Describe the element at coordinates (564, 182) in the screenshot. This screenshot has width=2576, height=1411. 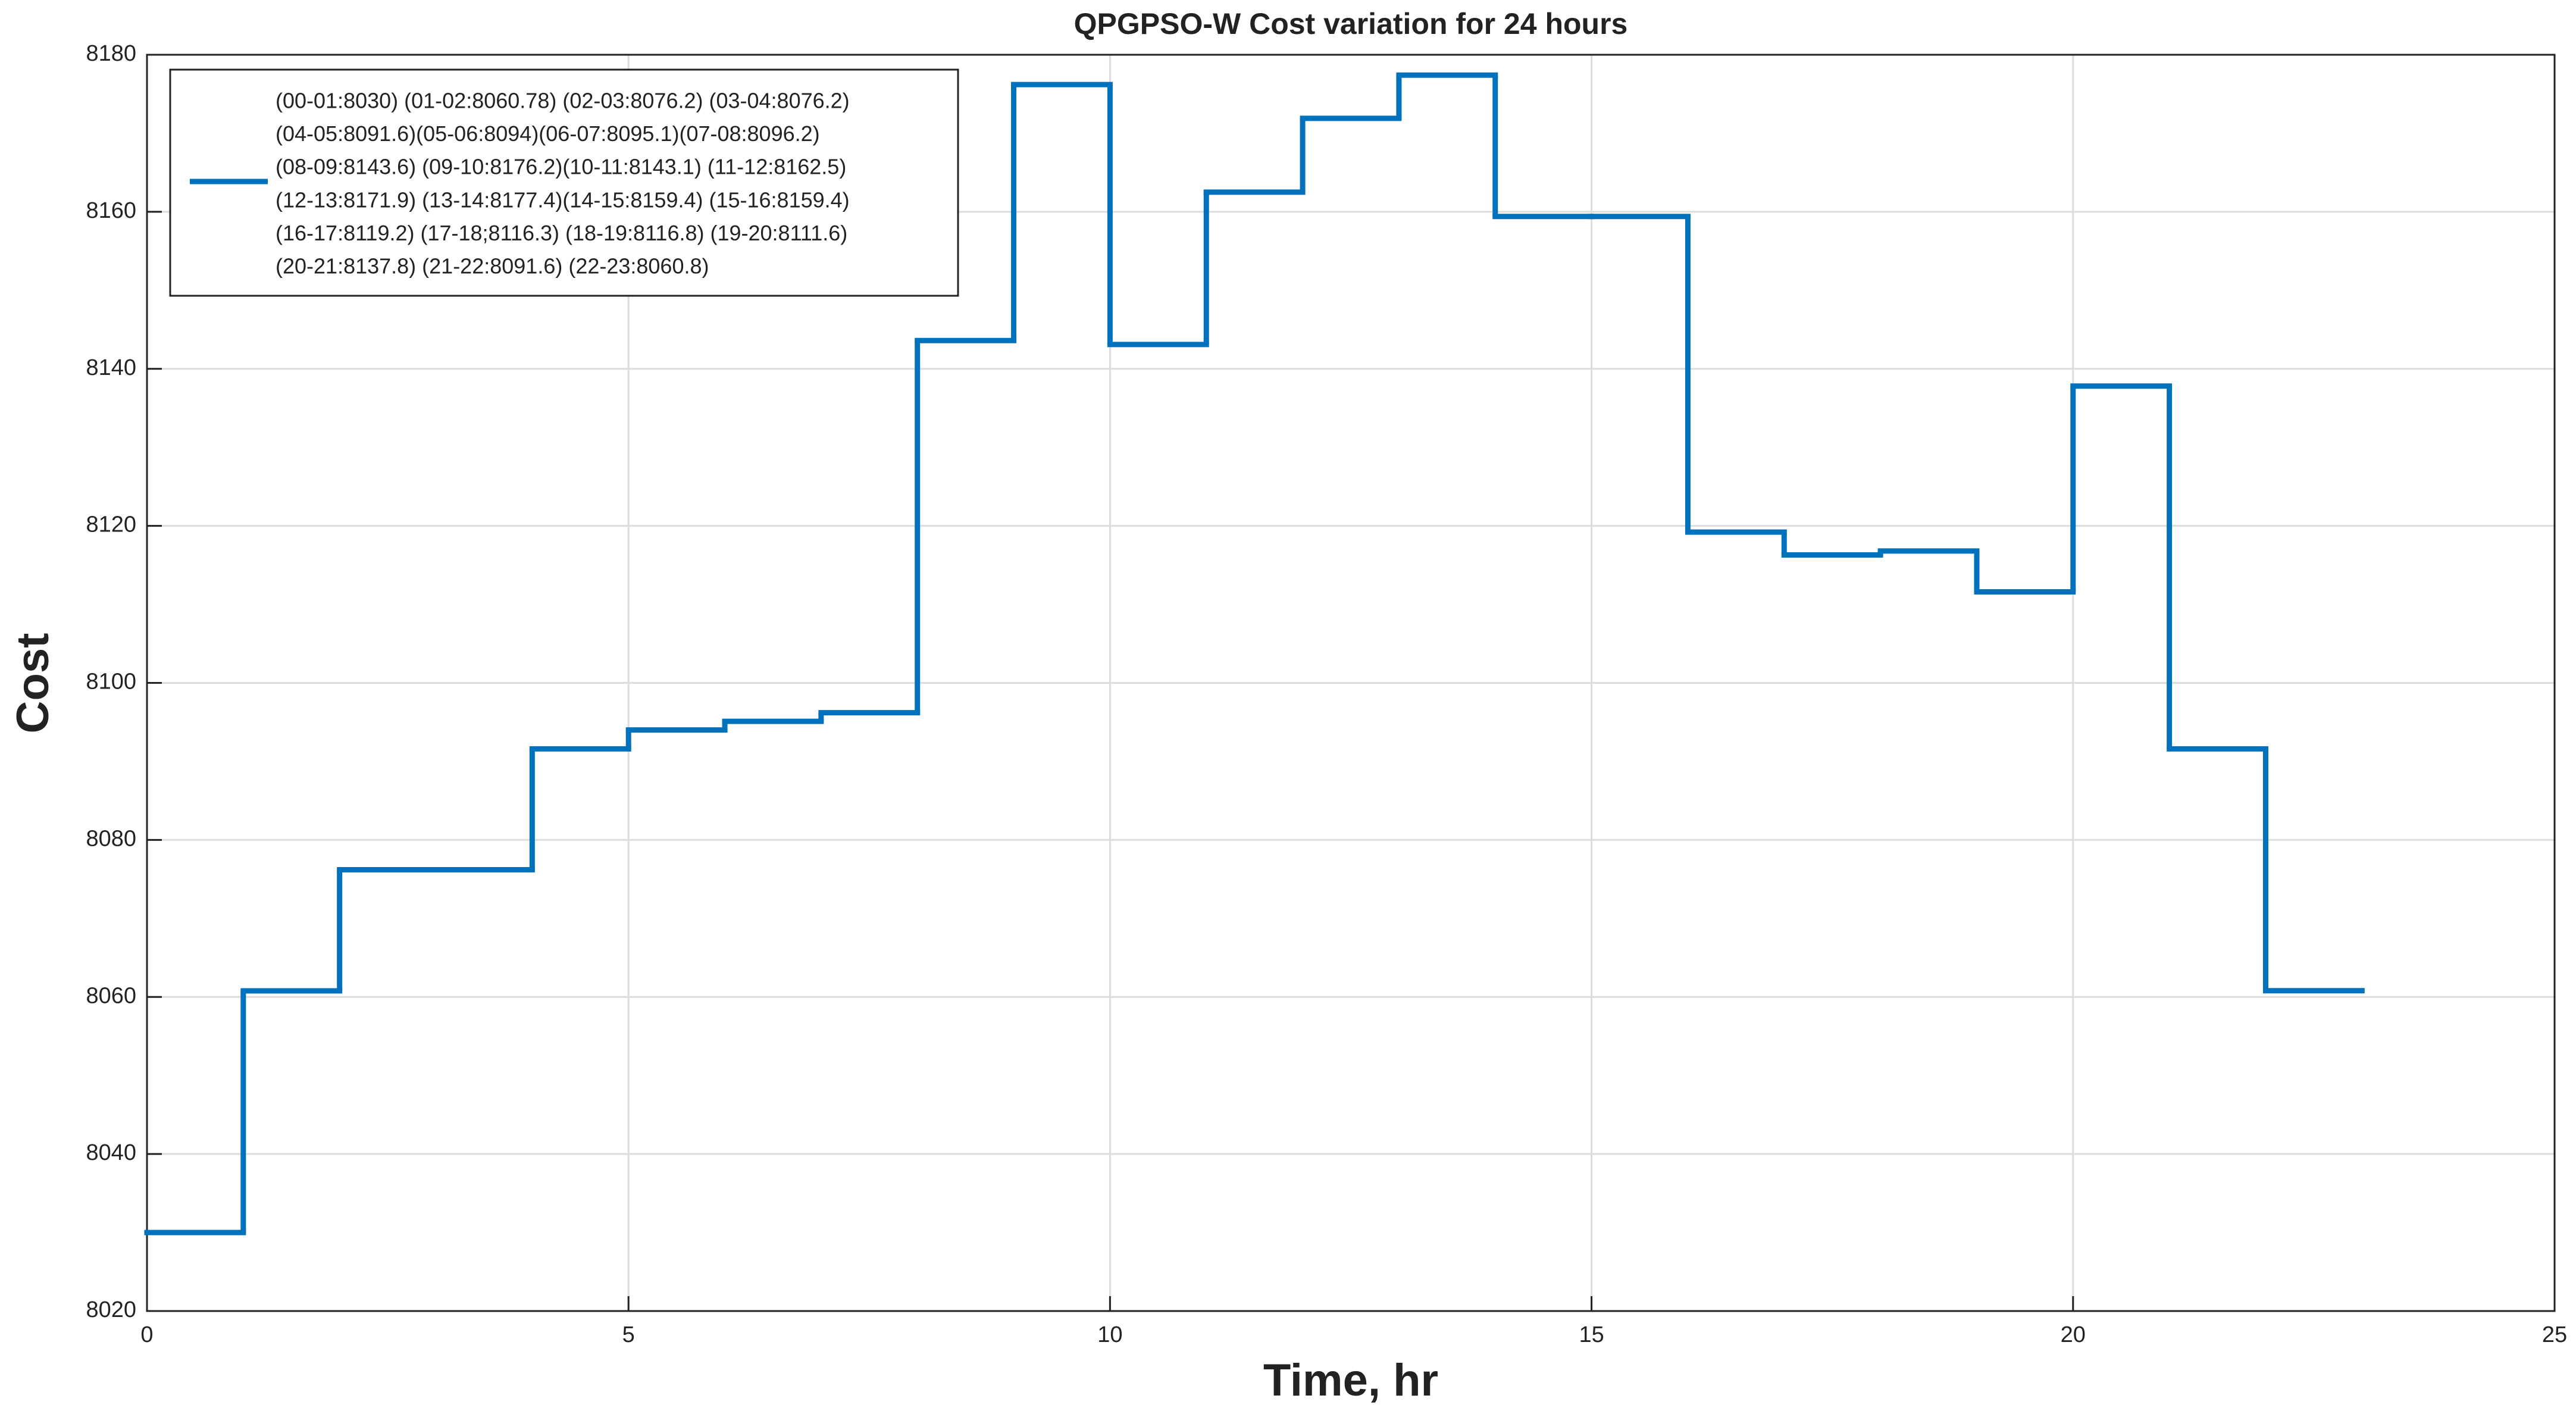
I see `legend-box` at that location.